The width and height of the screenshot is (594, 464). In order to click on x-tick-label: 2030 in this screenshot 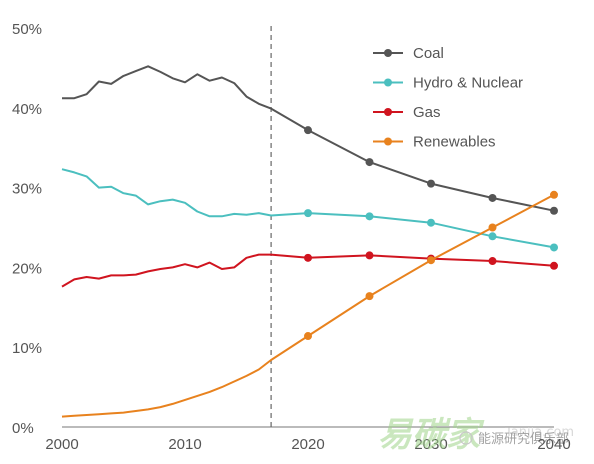, I will do `click(430, 444)`.